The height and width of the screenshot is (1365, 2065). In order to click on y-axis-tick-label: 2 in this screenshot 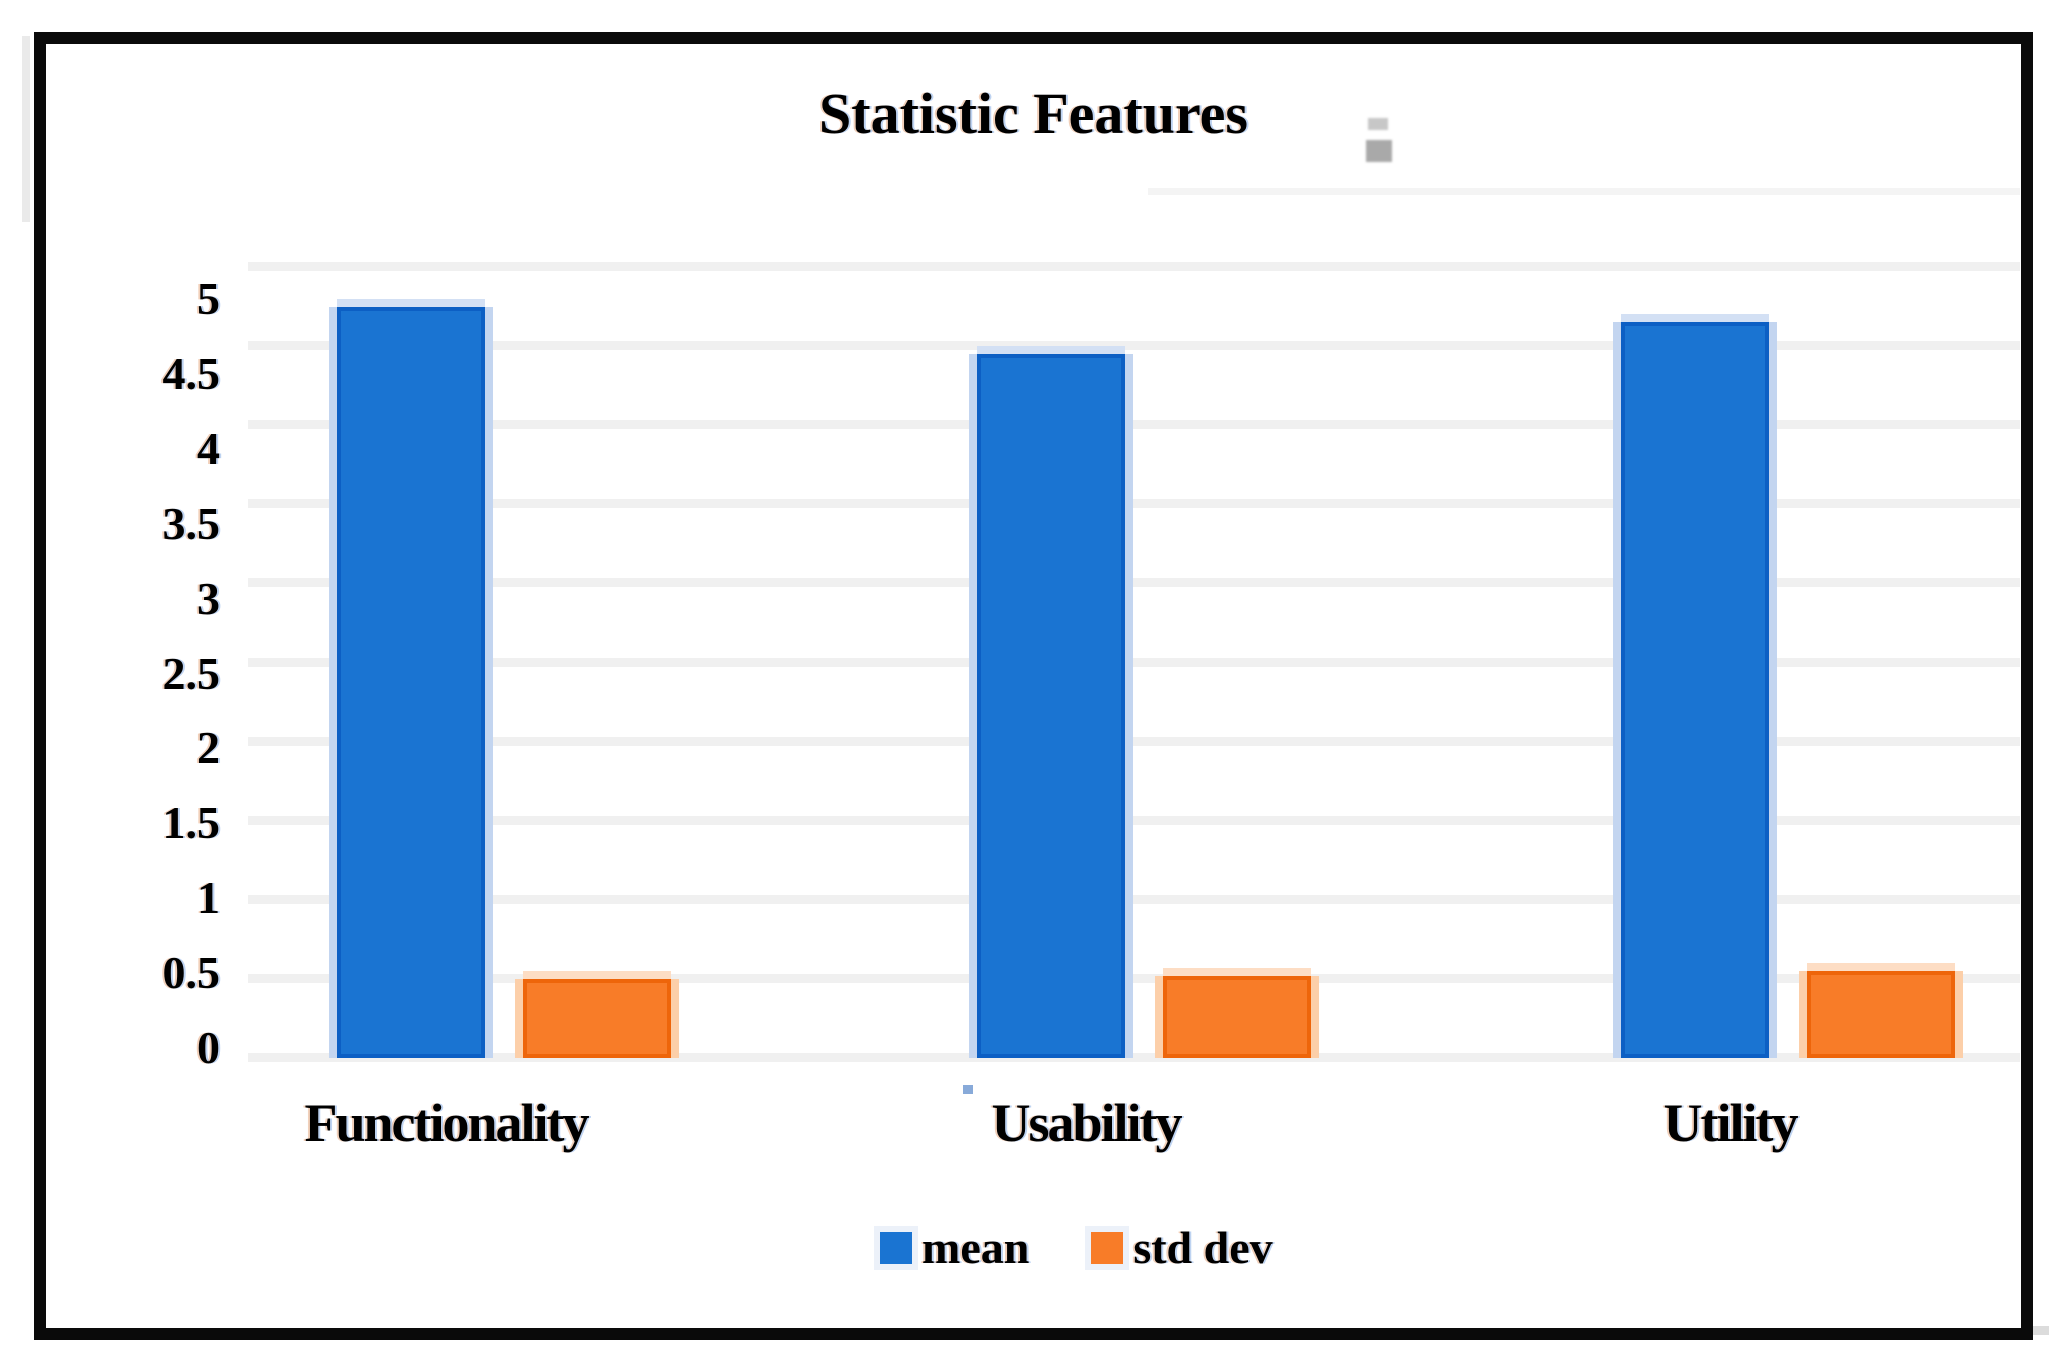, I will do `click(208, 748)`.